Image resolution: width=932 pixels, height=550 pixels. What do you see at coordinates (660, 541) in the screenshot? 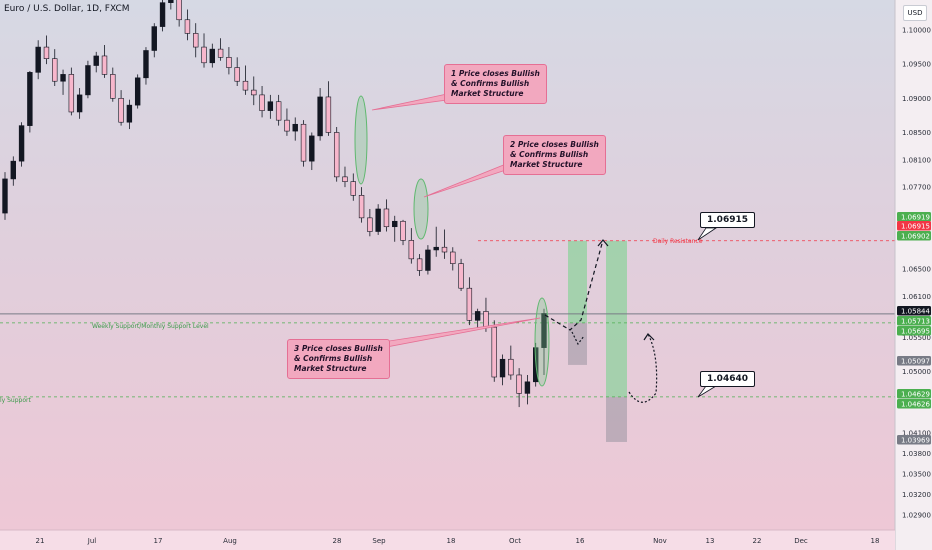
I see `x-tick-label: Nov` at bounding box center [660, 541].